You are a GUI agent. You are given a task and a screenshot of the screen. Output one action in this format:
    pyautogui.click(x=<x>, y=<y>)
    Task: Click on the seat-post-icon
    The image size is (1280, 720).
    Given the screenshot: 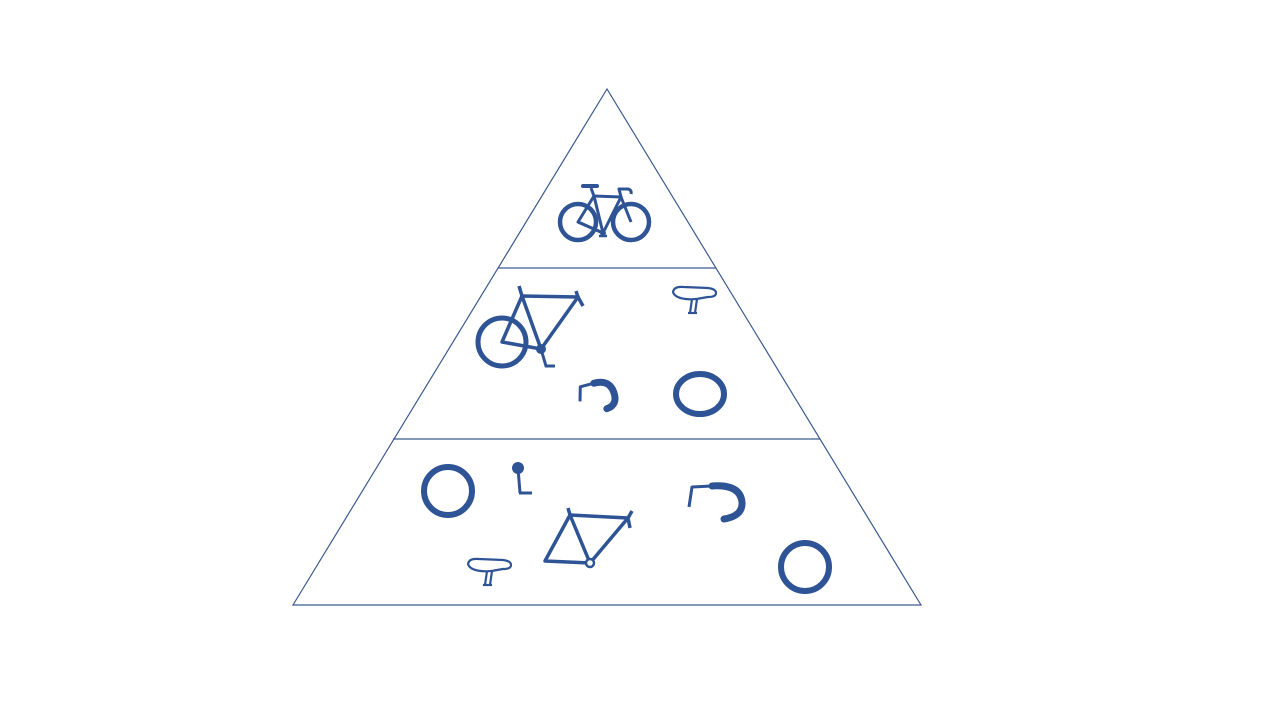 What is the action you would take?
    pyautogui.click(x=522, y=477)
    